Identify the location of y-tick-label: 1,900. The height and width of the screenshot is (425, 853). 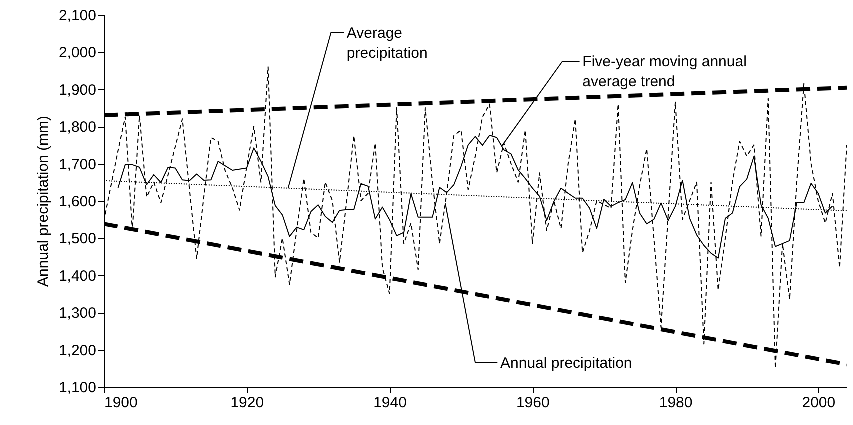
(77, 90).